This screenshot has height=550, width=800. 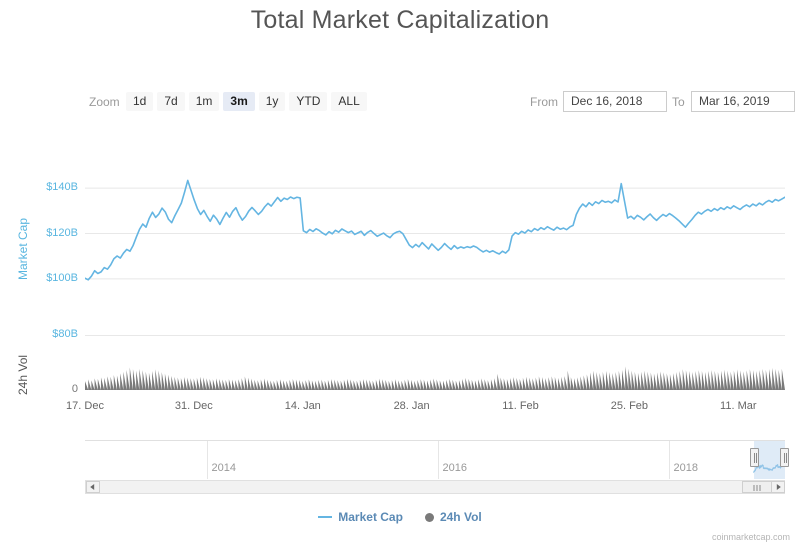 What do you see at coordinates (239, 101) in the screenshot?
I see `zoom-button-3m: 3m` at bounding box center [239, 101].